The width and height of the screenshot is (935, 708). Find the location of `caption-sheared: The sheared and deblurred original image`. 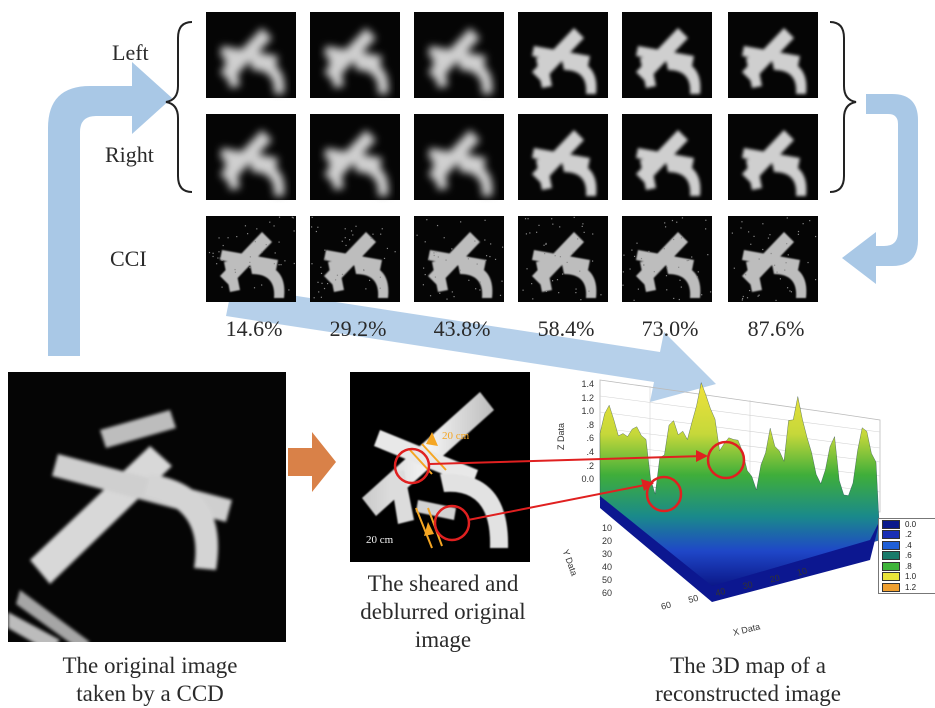

caption-sheared: The sheared and deblurred original image is located at coordinates (443, 612).